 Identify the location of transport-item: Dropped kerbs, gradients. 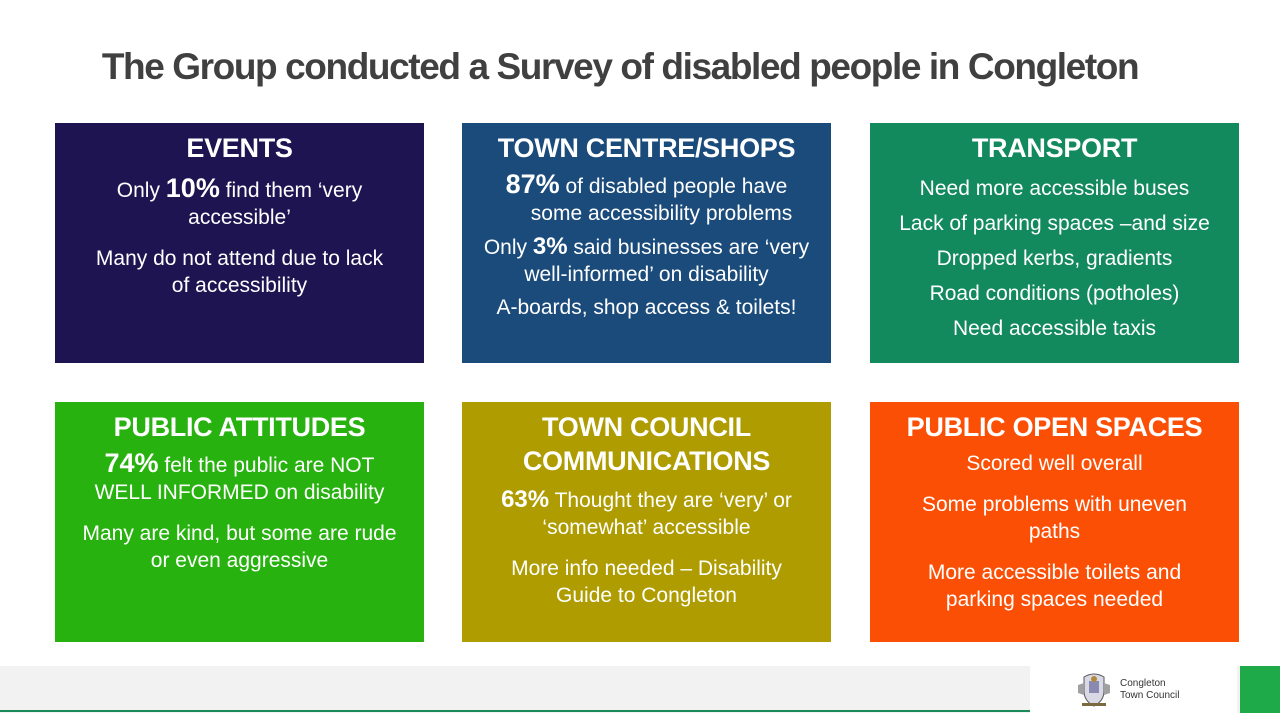
(1054, 258).